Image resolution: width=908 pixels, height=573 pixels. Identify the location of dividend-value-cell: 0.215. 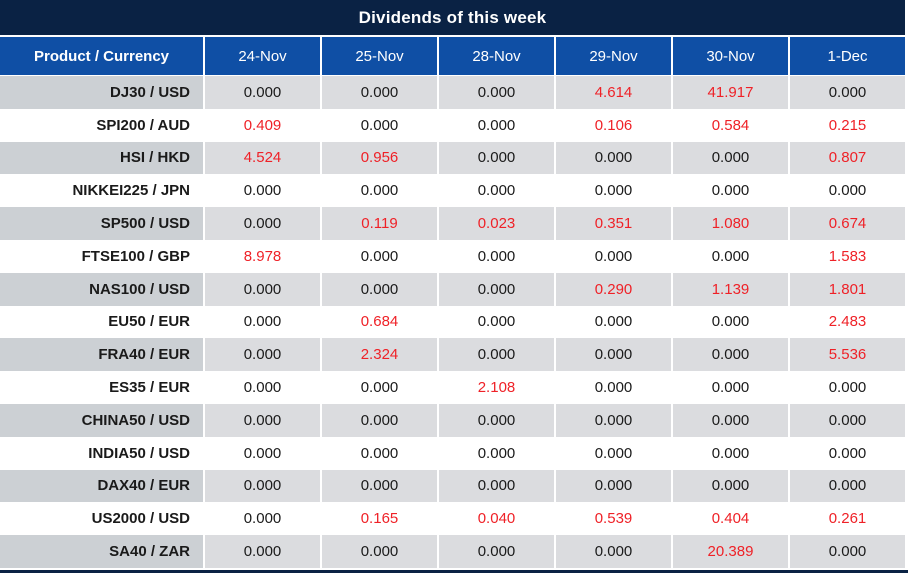
(846, 125).